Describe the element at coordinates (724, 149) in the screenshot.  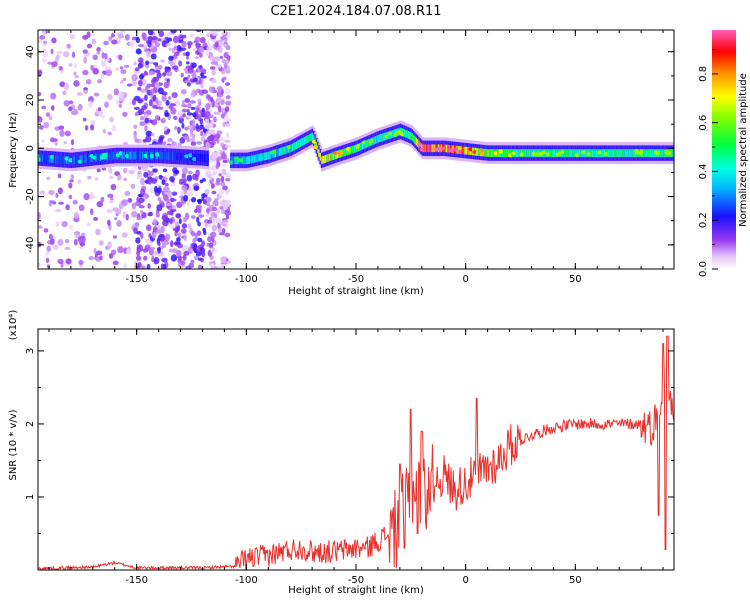
I see `colorbar-gradient` at that location.